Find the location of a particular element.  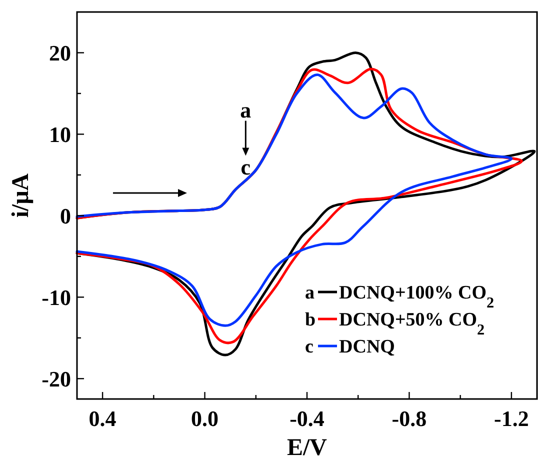

x-tick-label: -0.4 is located at coordinates (307, 418).